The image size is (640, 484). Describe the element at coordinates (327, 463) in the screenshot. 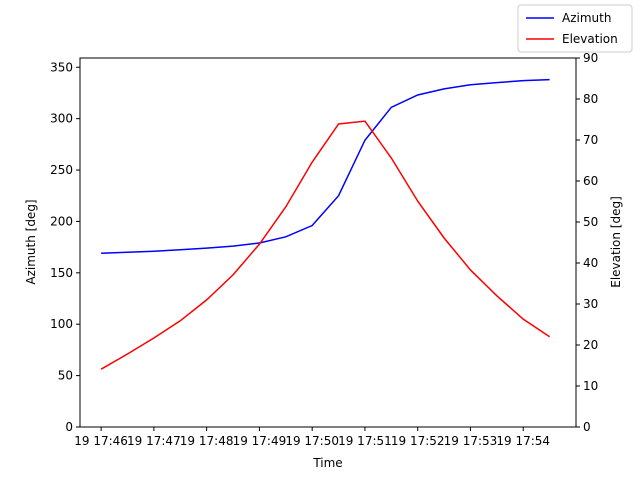

I see `x-axis-label: Time` at that location.